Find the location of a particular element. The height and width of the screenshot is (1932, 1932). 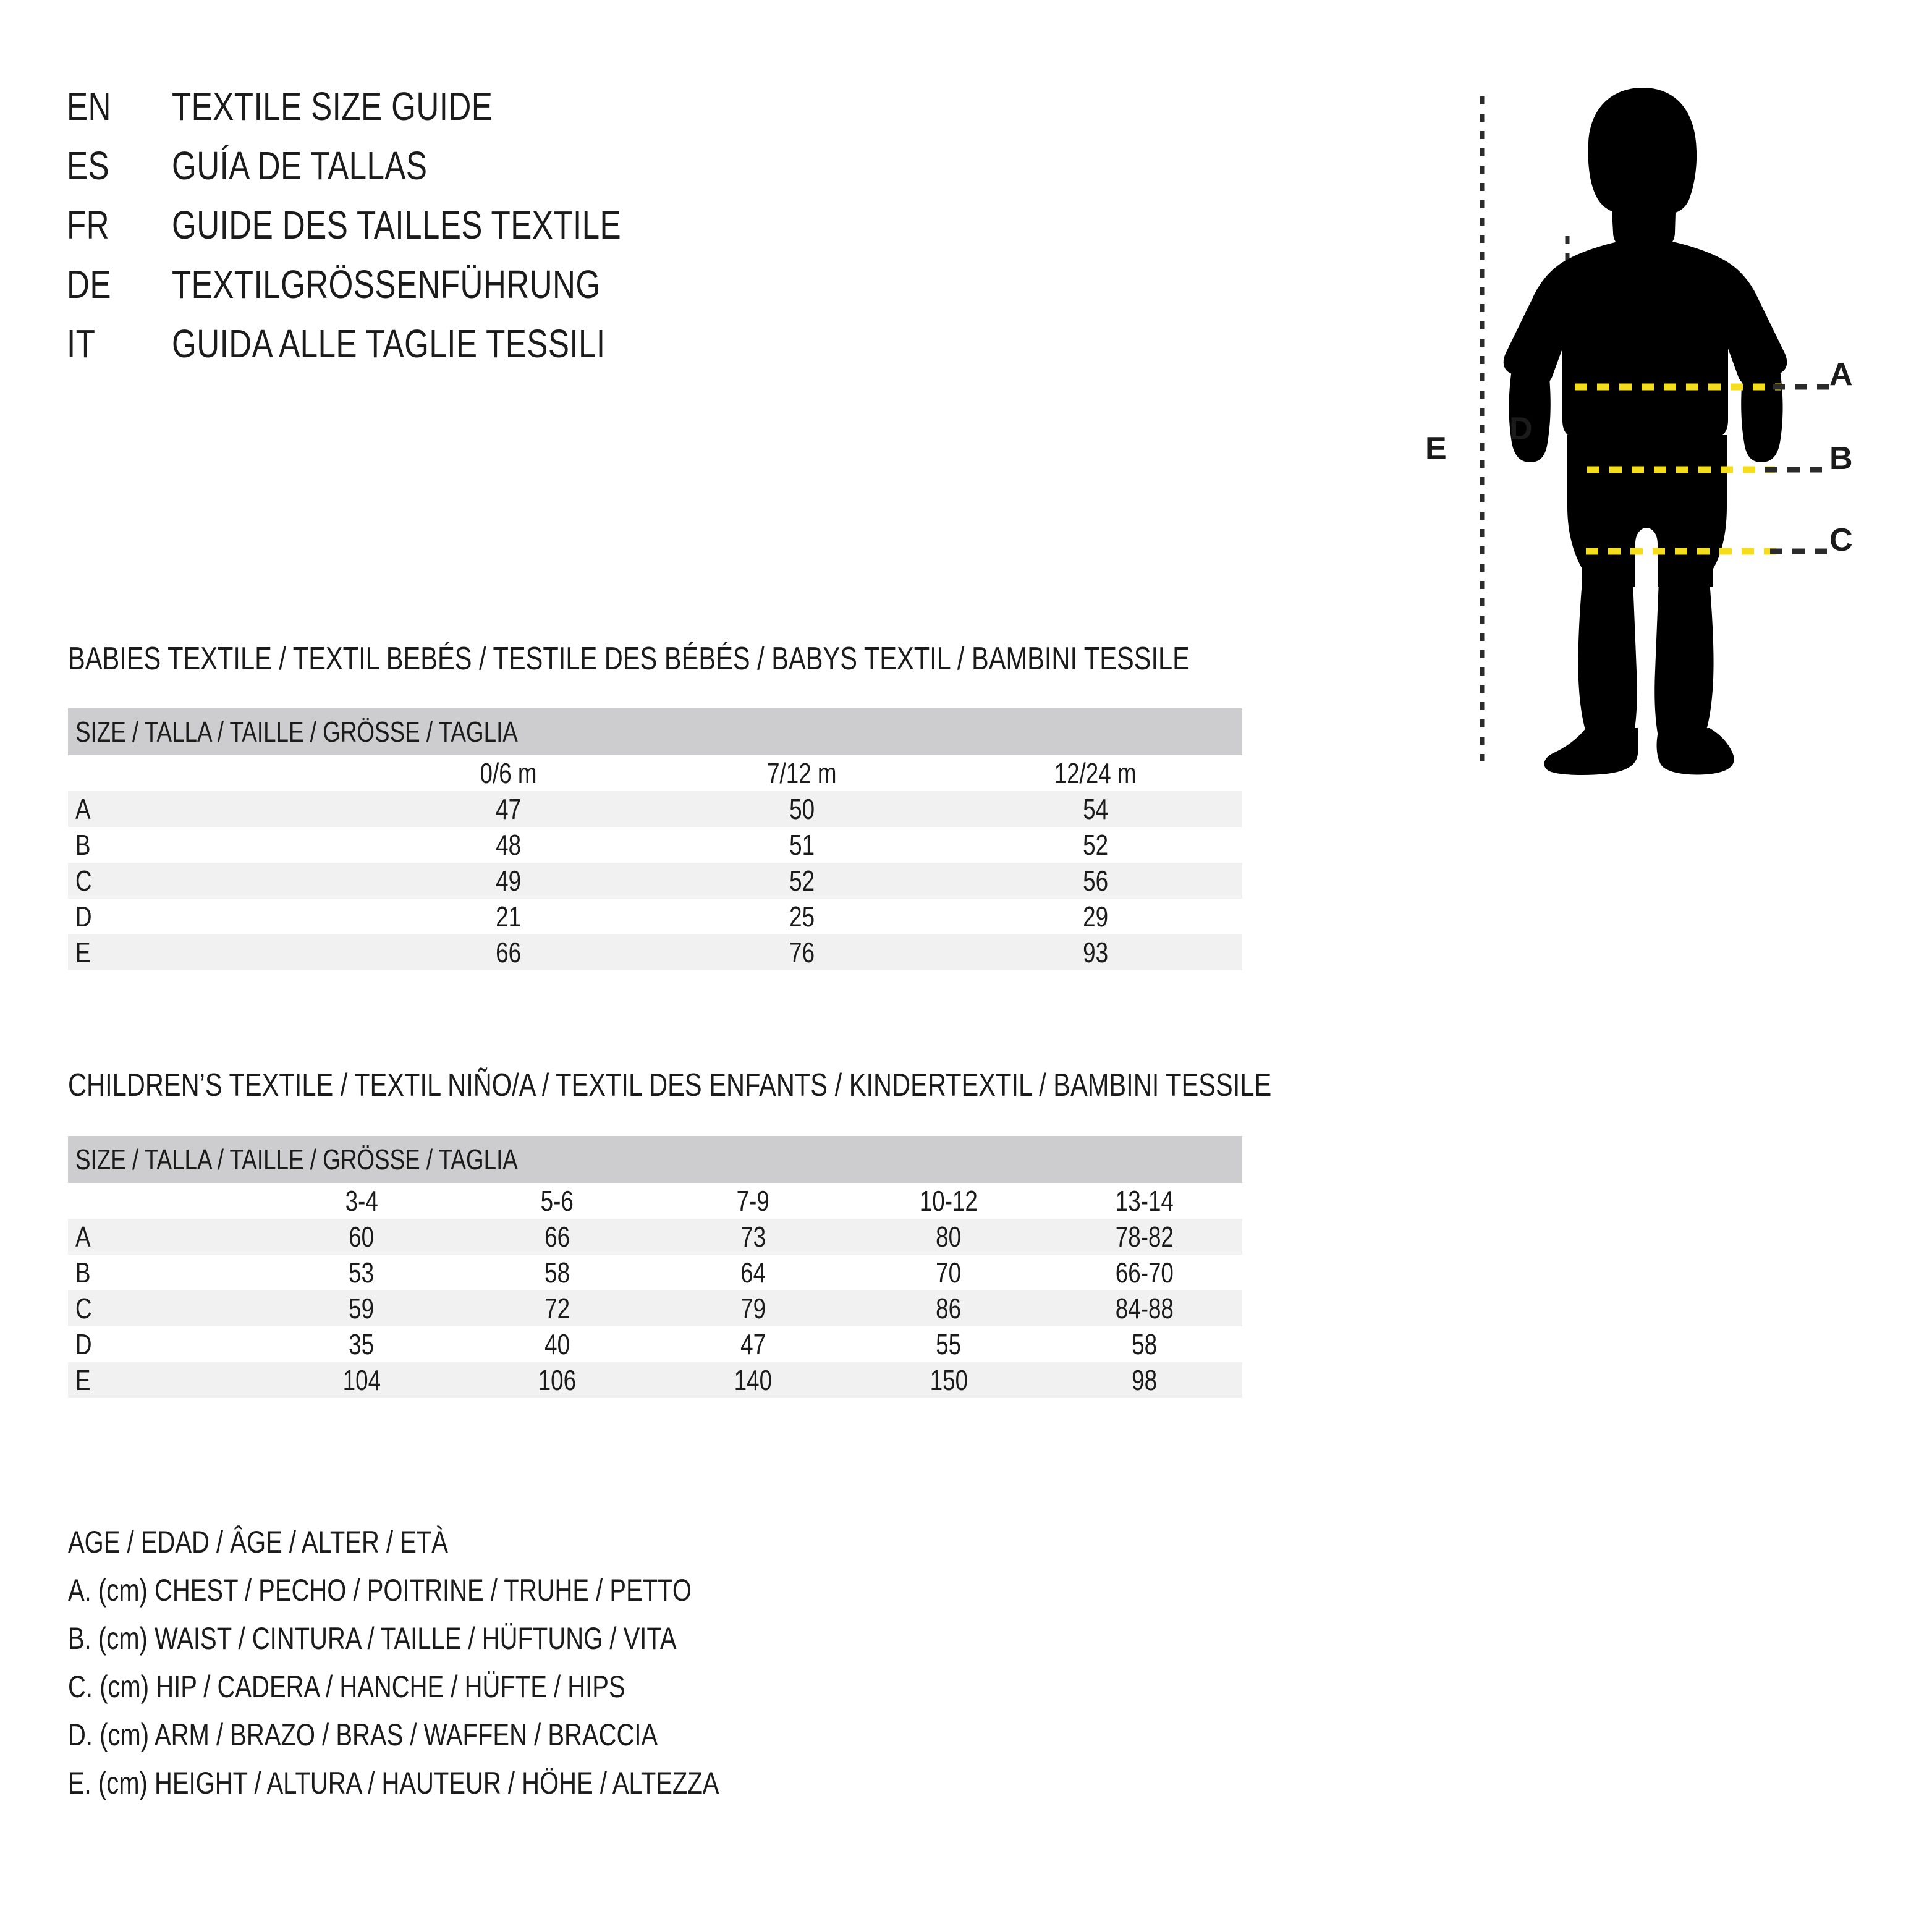

language-row-fr: FR GUIDE DES TAILLES TEXTILE is located at coordinates (499, 235).